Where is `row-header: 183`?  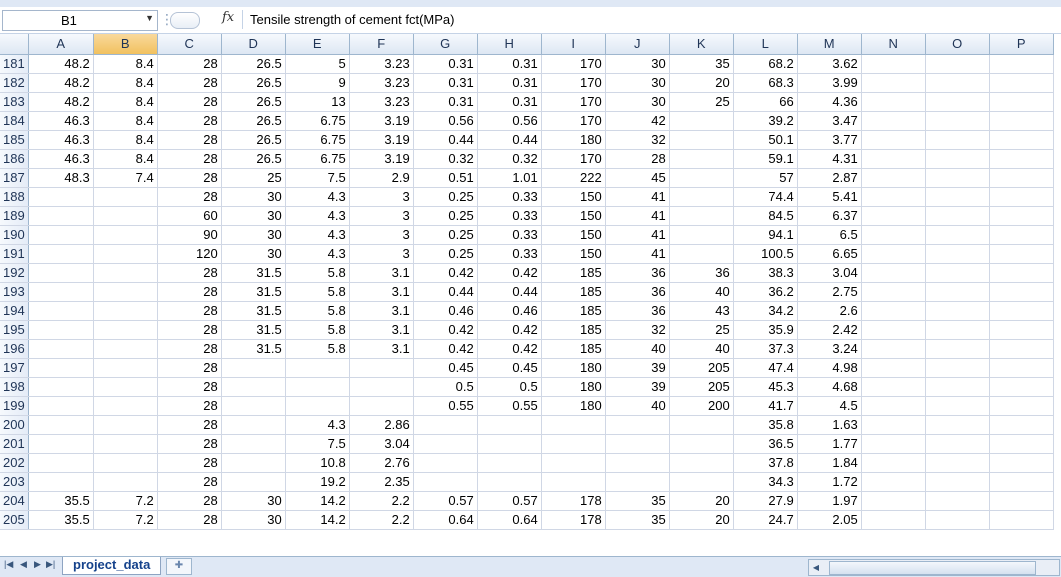 row-header: 183 is located at coordinates (14, 102).